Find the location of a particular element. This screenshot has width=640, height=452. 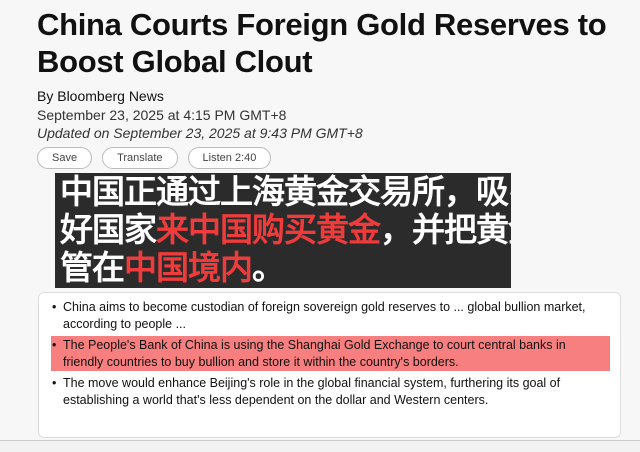

translate-button: Translate is located at coordinates (140, 158).